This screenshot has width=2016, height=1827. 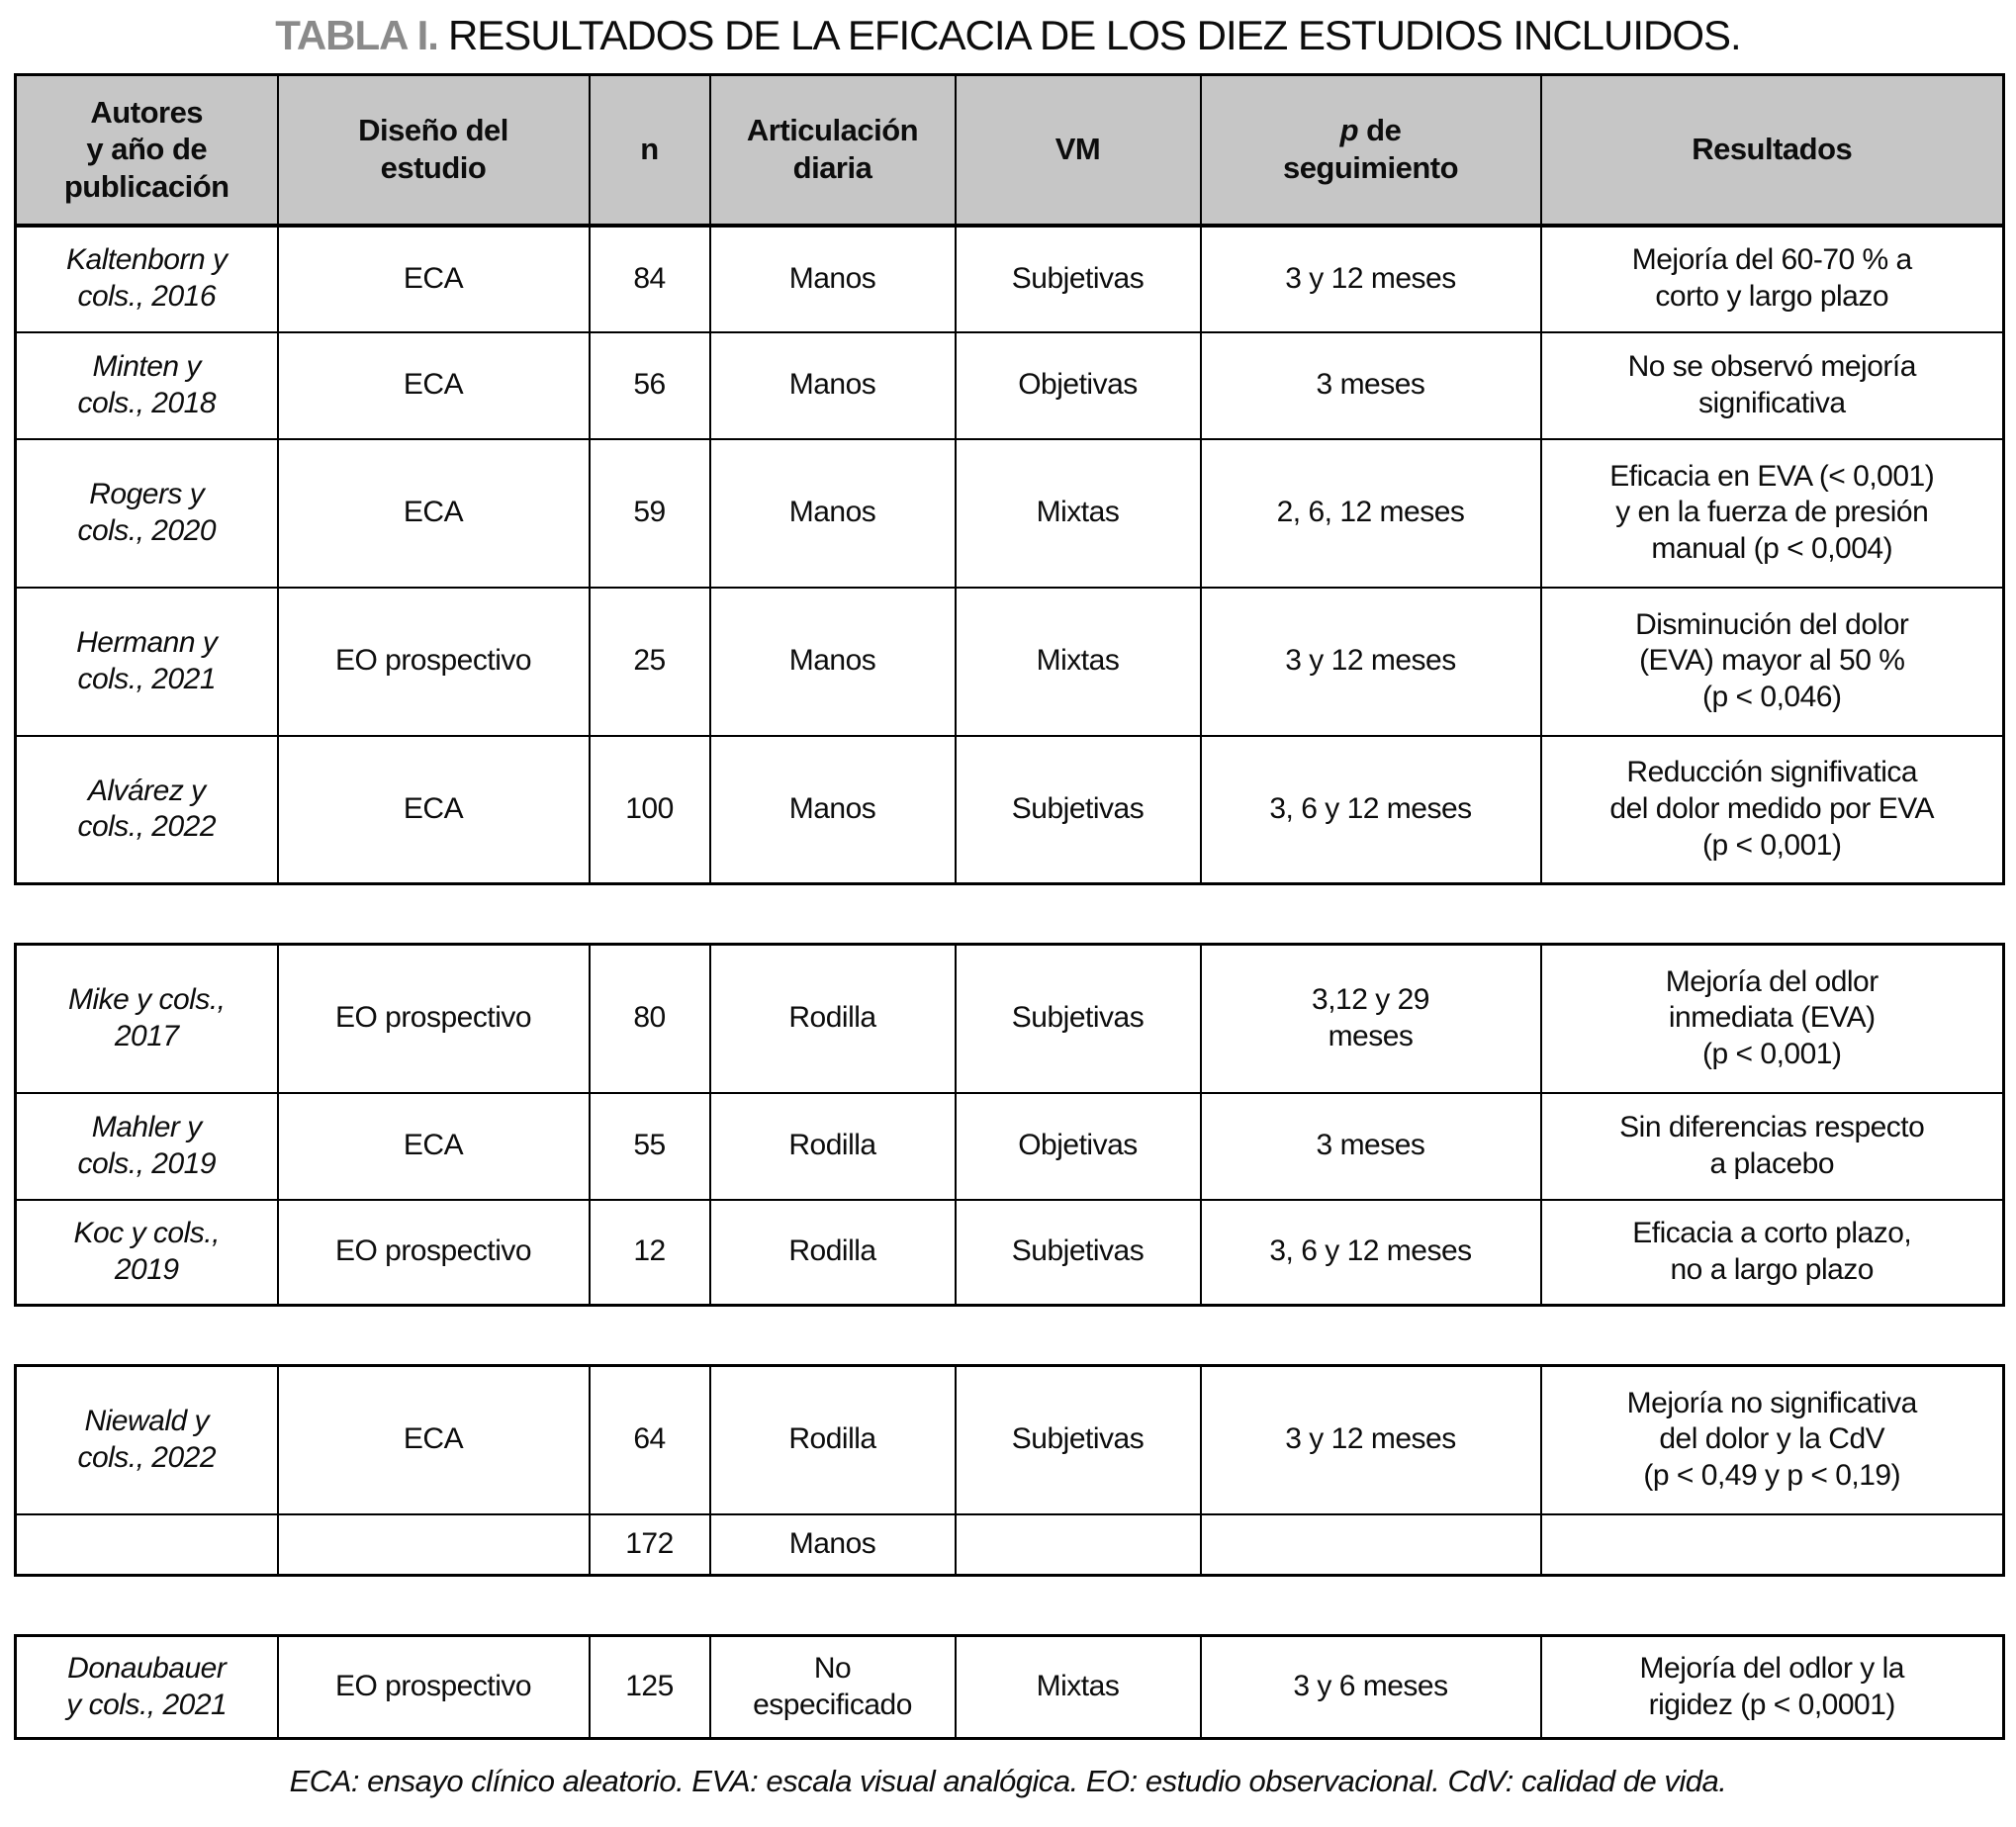 I want to click on vm-cell, so click(x=1078, y=1544).